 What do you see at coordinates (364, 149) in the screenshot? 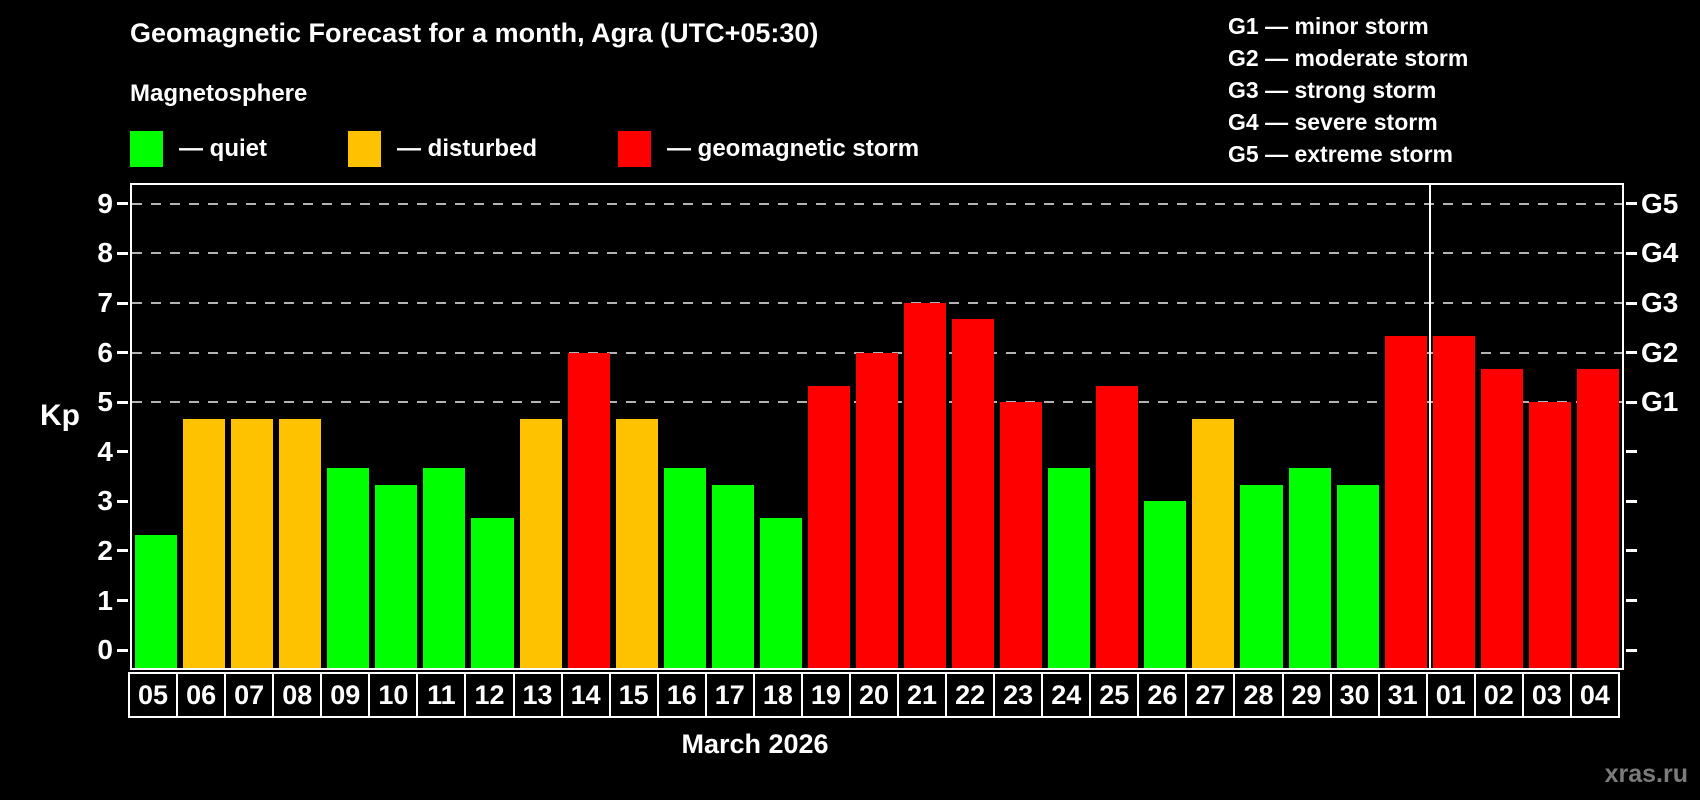
I see `disturbed-color-swatch` at bounding box center [364, 149].